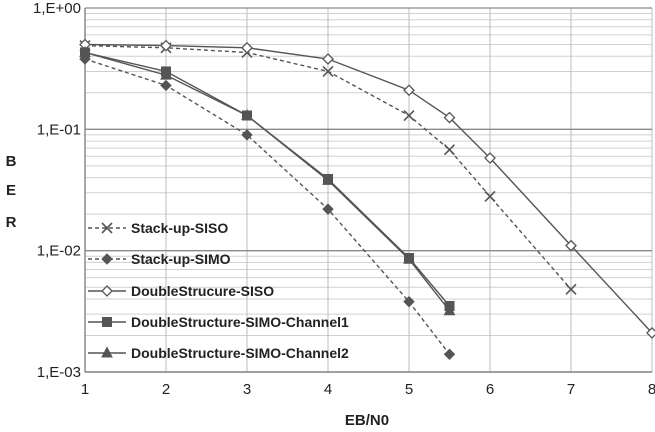 Image resolution: width=655 pixels, height=432 pixels. Describe the element at coordinates (247, 389) in the screenshot. I see `x-tick-label: 3` at that location.